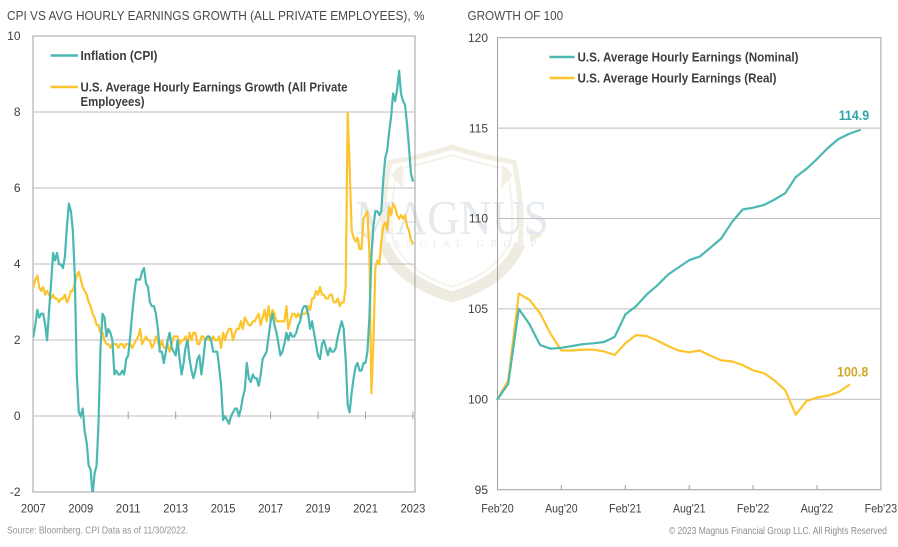  I want to click on svg-text: 6, so click(17, 188).